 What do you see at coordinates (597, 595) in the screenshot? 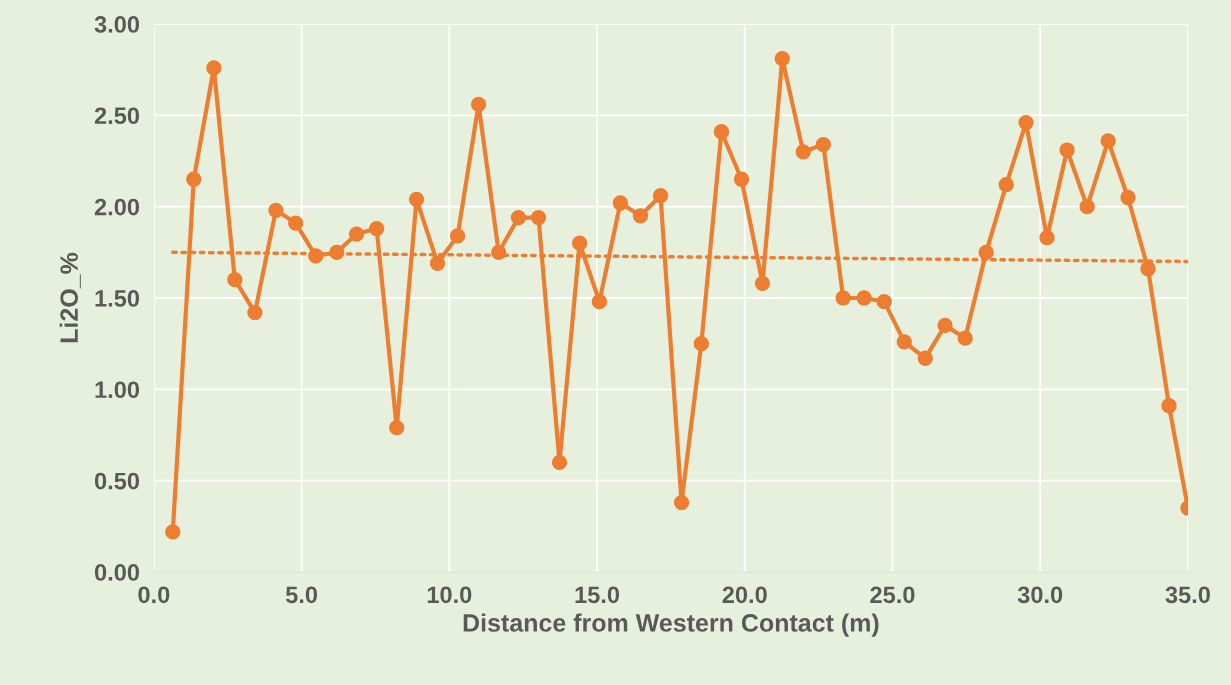
I see `x-tick-label: 15.0` at bounding box center [597, 595].